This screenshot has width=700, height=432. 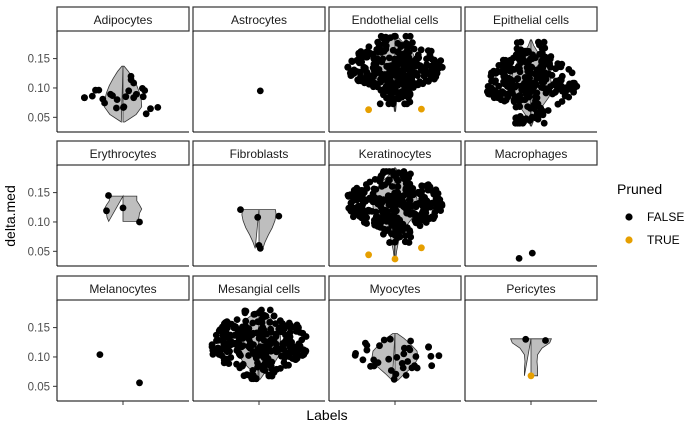 I want to click on y-tick-label: 0.05, so click(x=39, y=387).